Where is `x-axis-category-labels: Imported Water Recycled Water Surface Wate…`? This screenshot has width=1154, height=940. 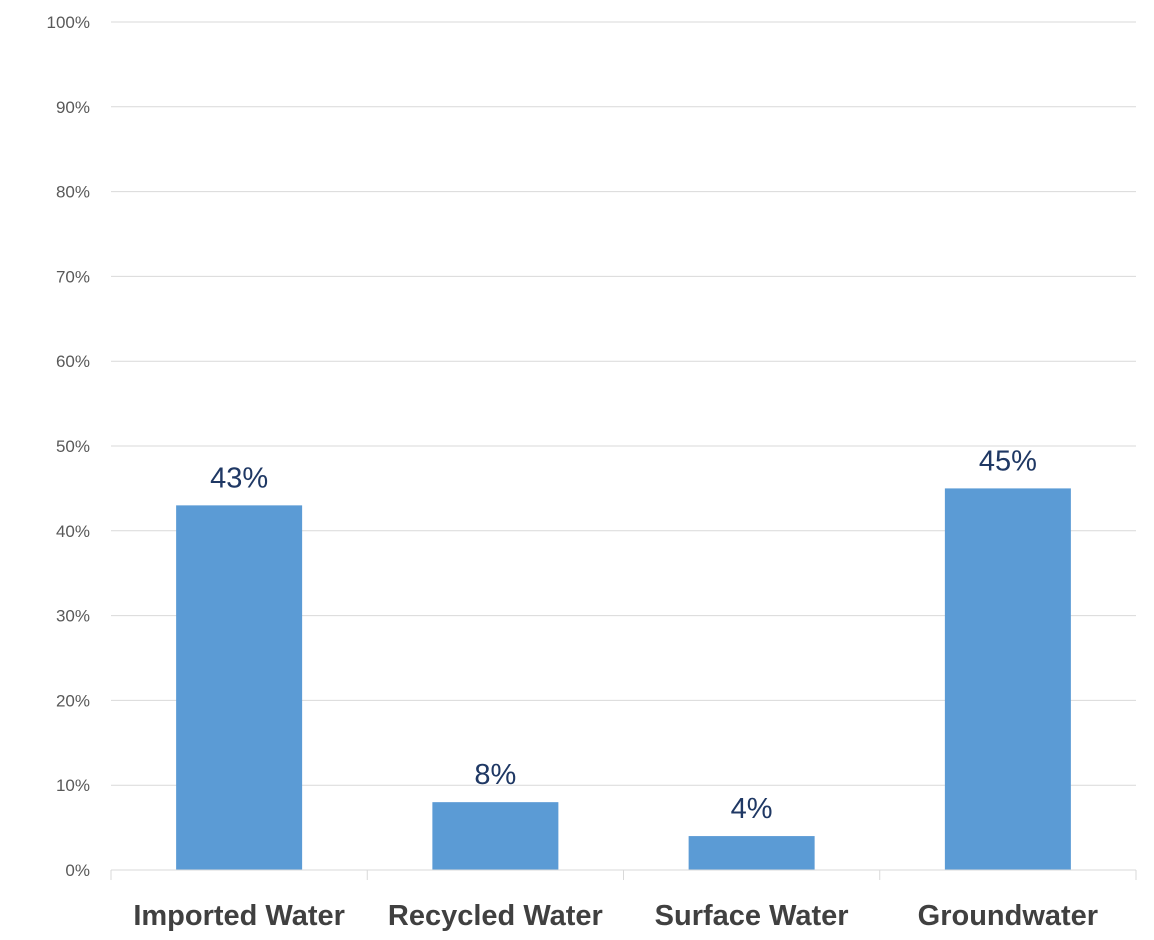
x-axis-category-labels: Imported Water Recycled Water Surface Wate… is located at coordinates (615, 916).